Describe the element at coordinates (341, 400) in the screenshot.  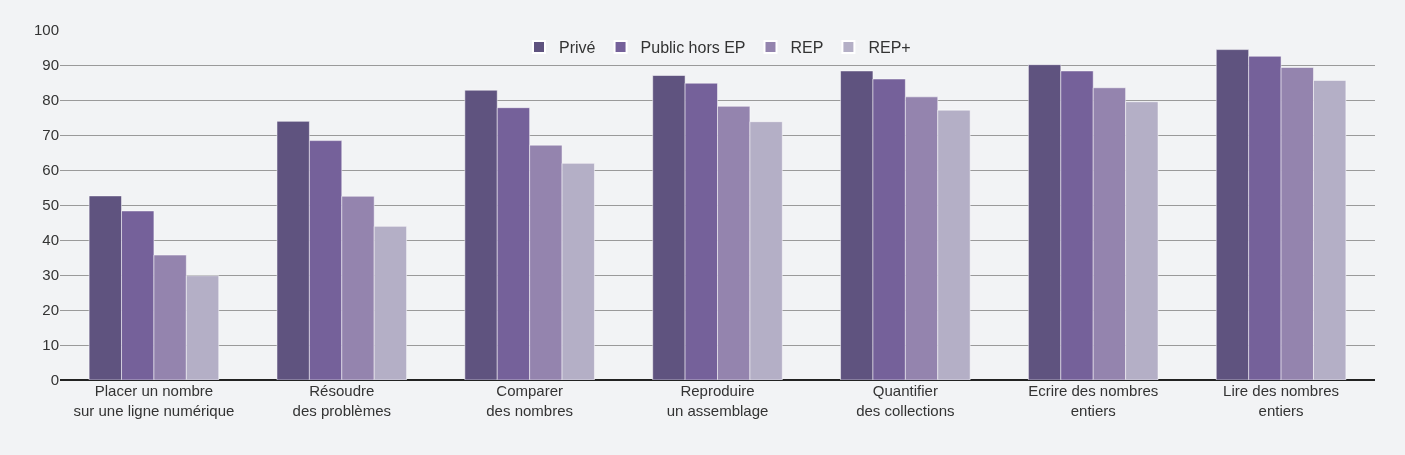
I see `x-tick-label: Résoudre des problèmes` at that location.